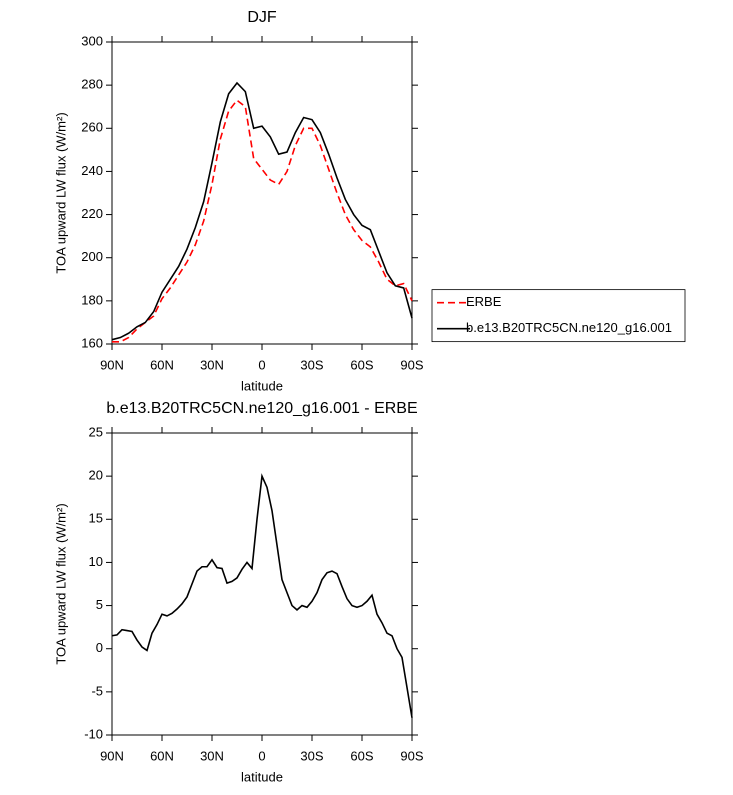  What do you see at coordinates (92, 170) in the screenshot?
I see `y-tick-label: 240` at bounding box center [92, 170].